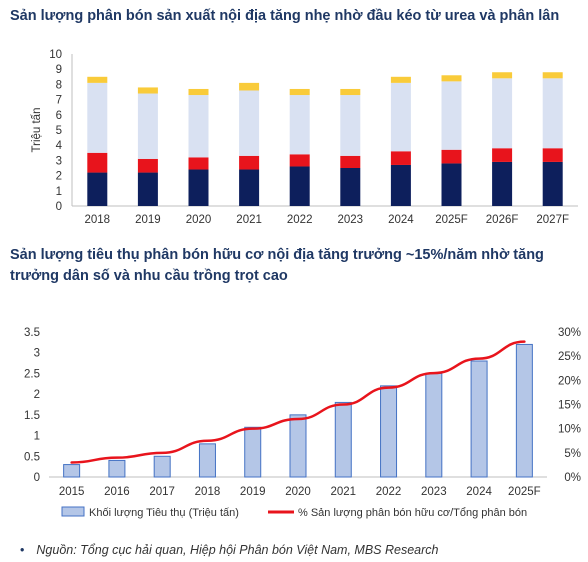 The image size is (588, 562). What do you see at coordinates (37, 395) in the screenshot?
I see `y-left-tick-label: 2` at bounding box center [37, 395].